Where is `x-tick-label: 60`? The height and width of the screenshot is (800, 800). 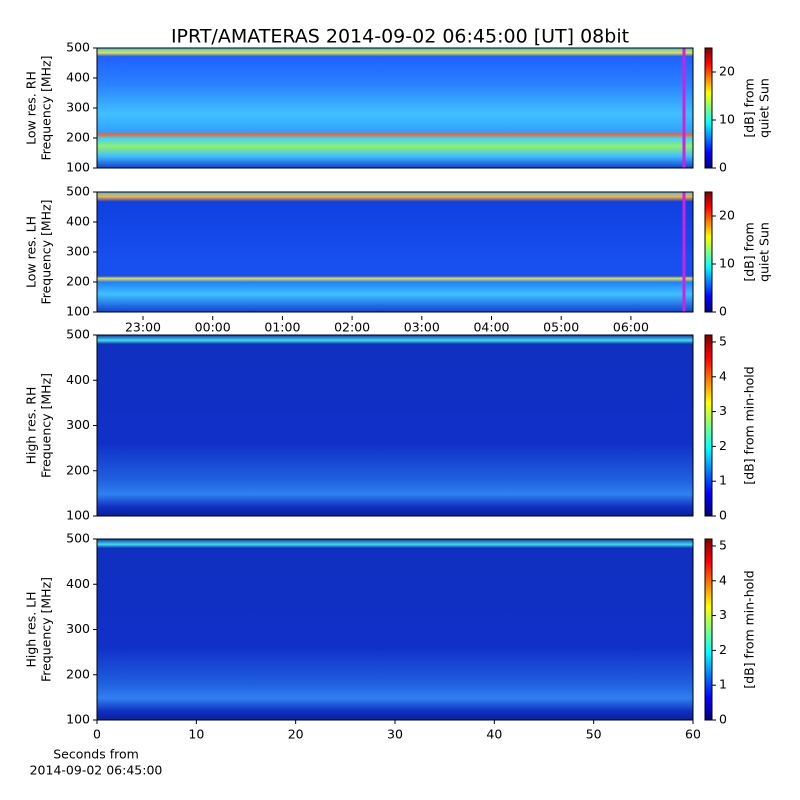
x-tick-label: 60 is located at coordinates (693, 734).